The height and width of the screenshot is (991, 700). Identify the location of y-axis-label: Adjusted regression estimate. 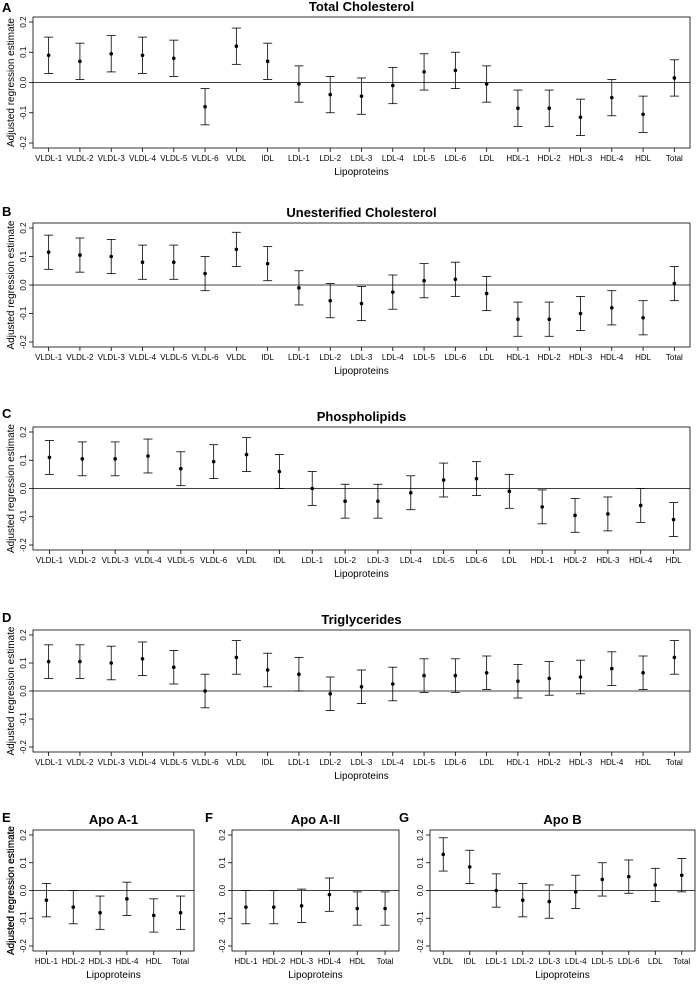
(11, 890).